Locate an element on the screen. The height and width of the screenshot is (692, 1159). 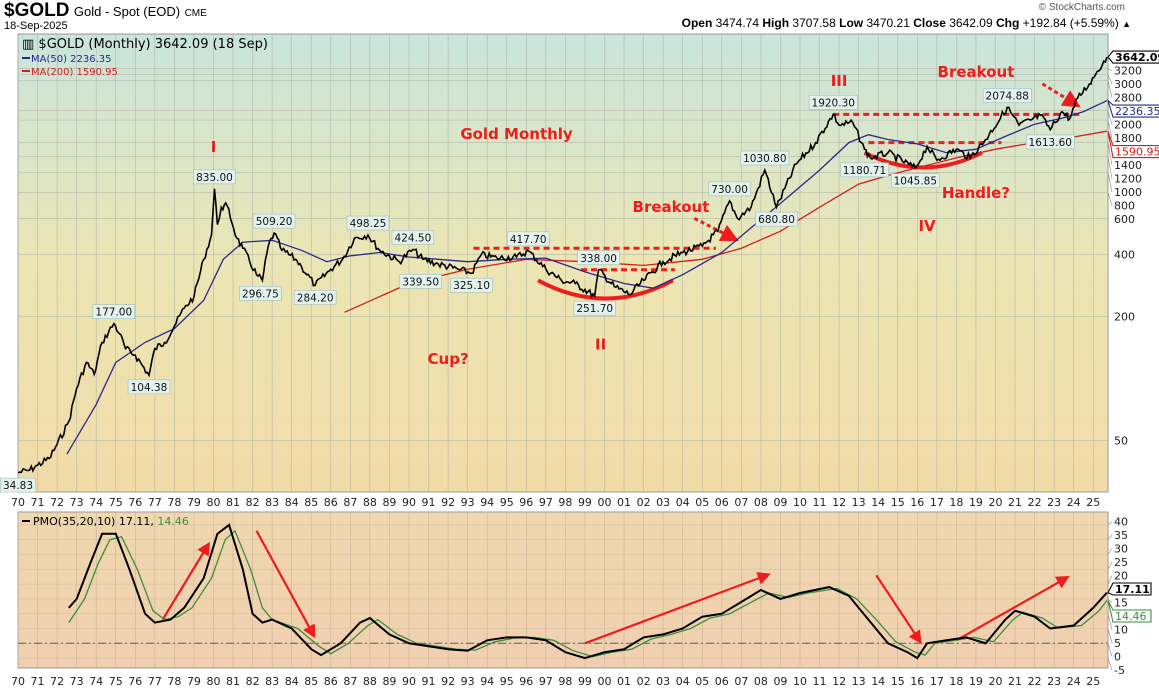
pmo-trend-arrow is located at coordinates (1012, 609).